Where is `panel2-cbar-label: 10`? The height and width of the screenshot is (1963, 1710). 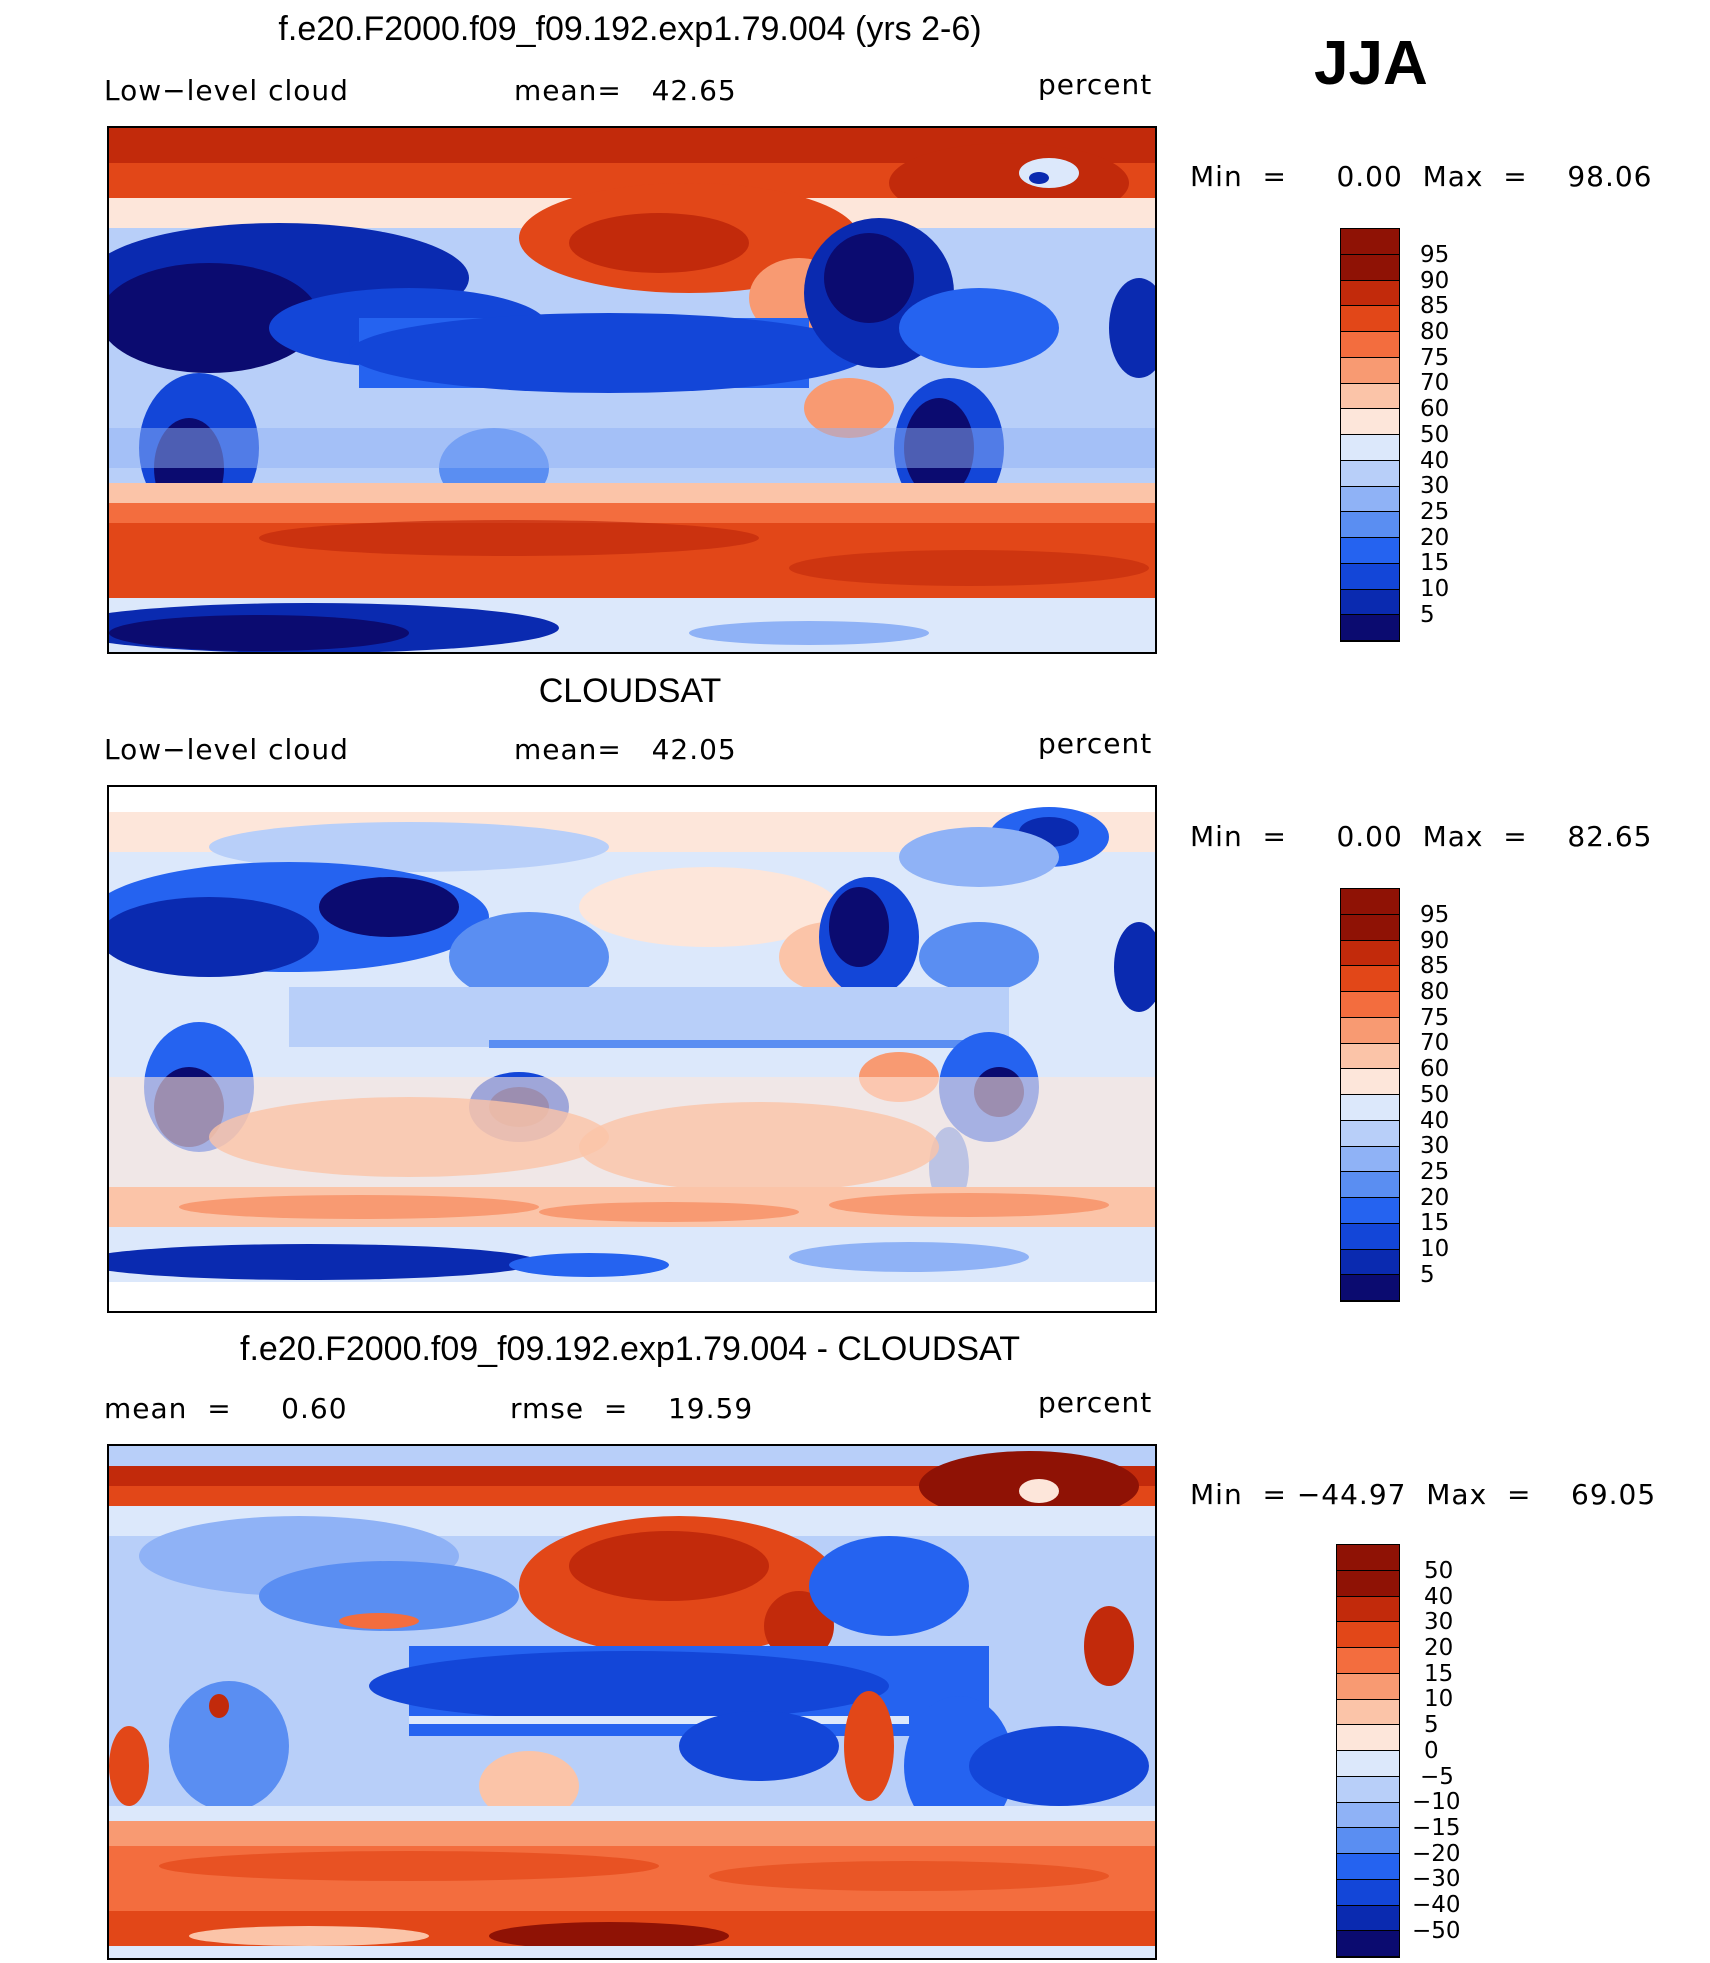
panel2-cbar-label: 10 is located at coordinates (1435, 1249).